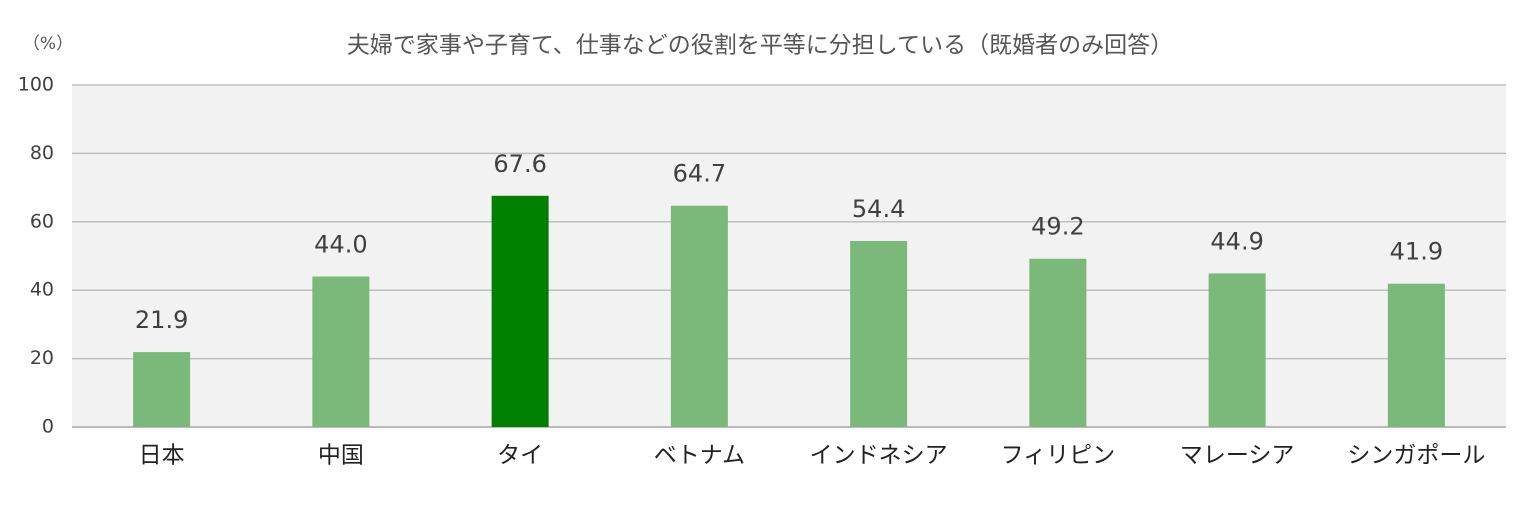 This screenshot has width=1520, height=514. Describe the element at coordinates (341, 456) in the screenshot. I see `x-tick-label: 中国` at that location.